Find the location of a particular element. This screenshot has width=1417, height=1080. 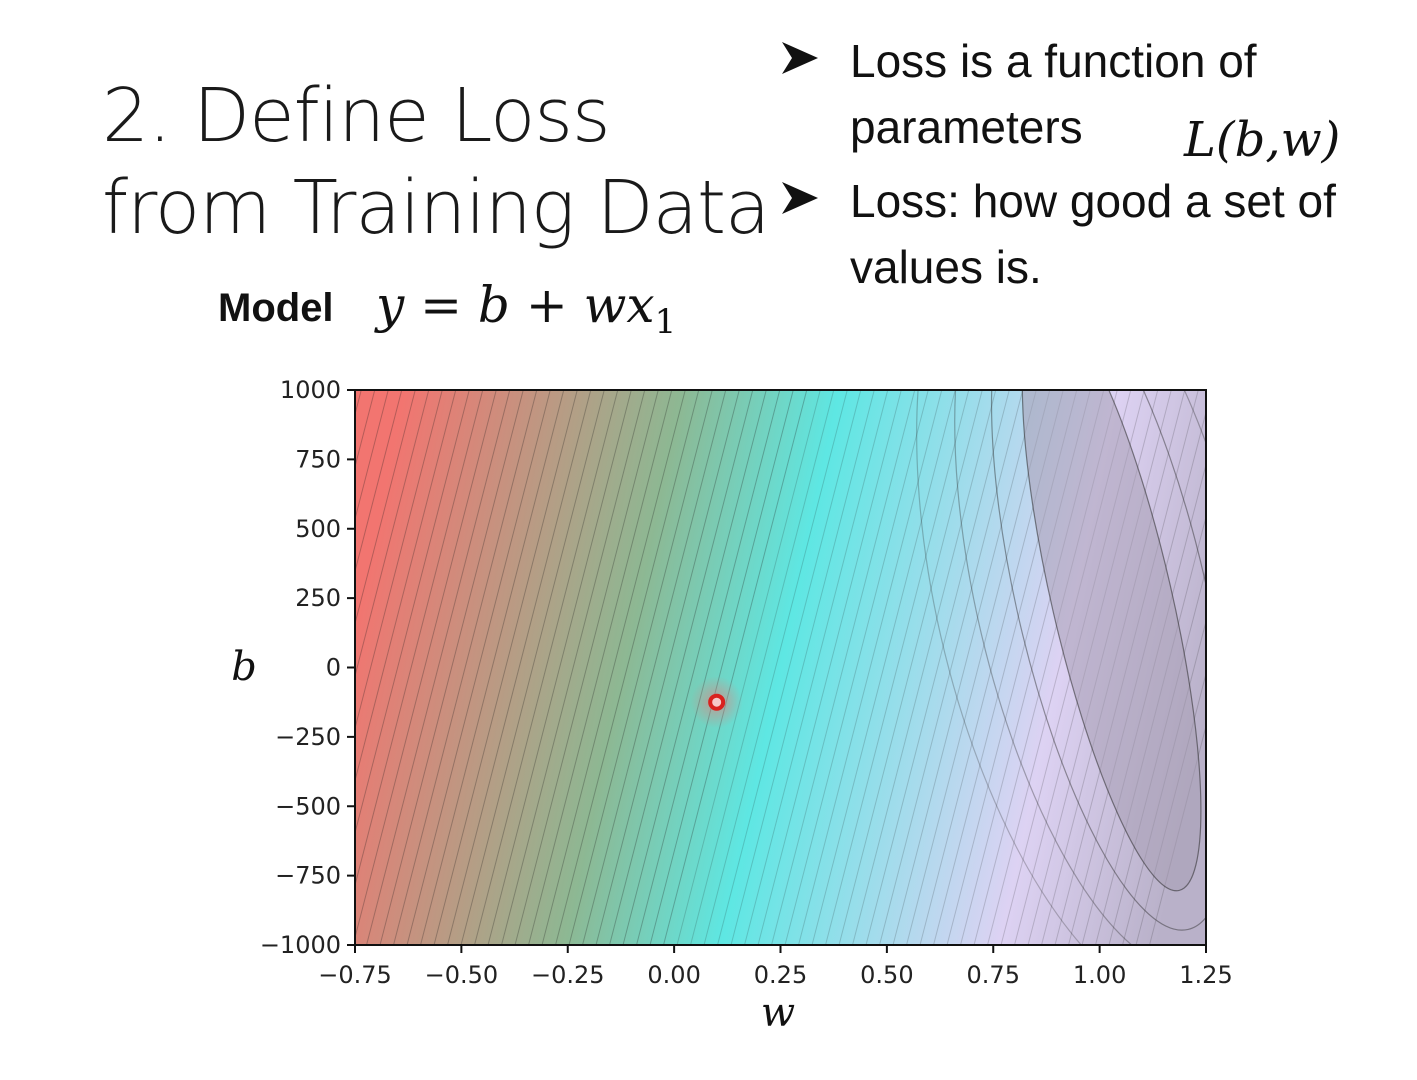

y-tick-label: 1000 is located at coordinates (310, 390).